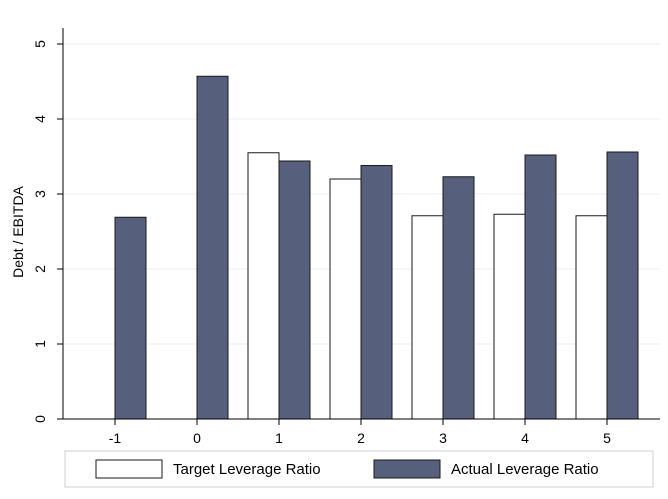 This screenshot has width=668, height=499. Describe the element at coordinates (607, 438) in the screenshot. I see `x-tick-label: 5` at that location.